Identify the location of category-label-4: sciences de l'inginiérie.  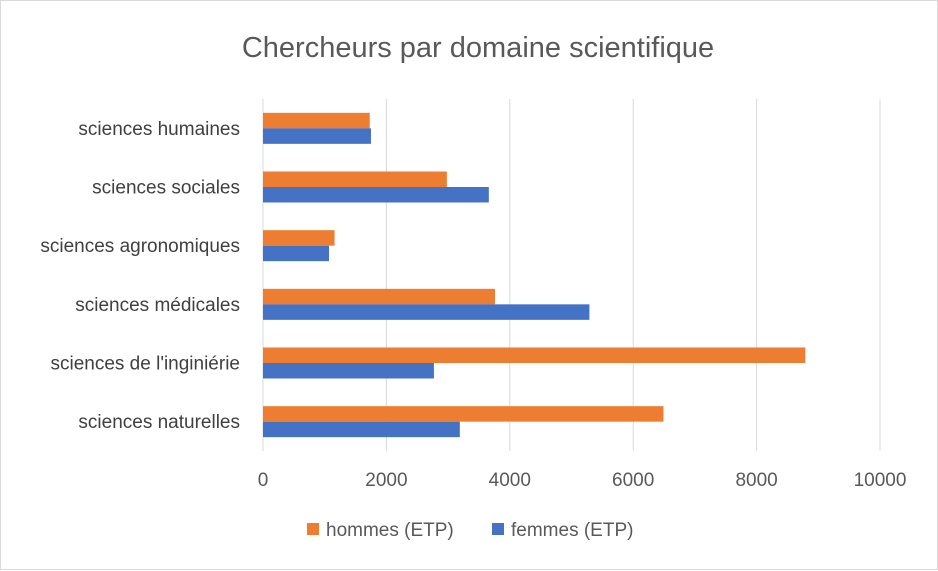
(145, 364).